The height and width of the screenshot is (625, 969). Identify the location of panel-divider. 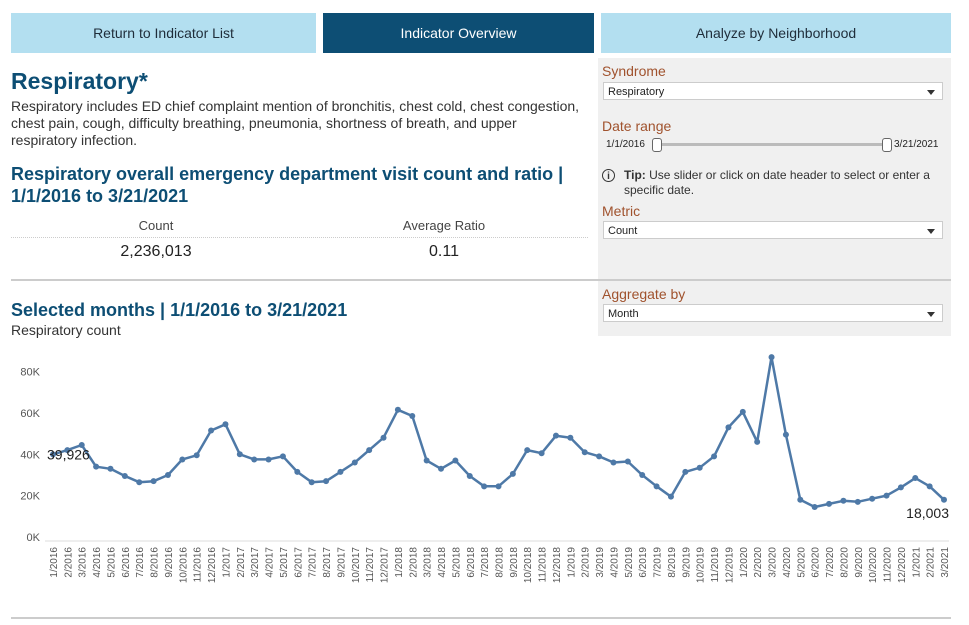
(774, 280).